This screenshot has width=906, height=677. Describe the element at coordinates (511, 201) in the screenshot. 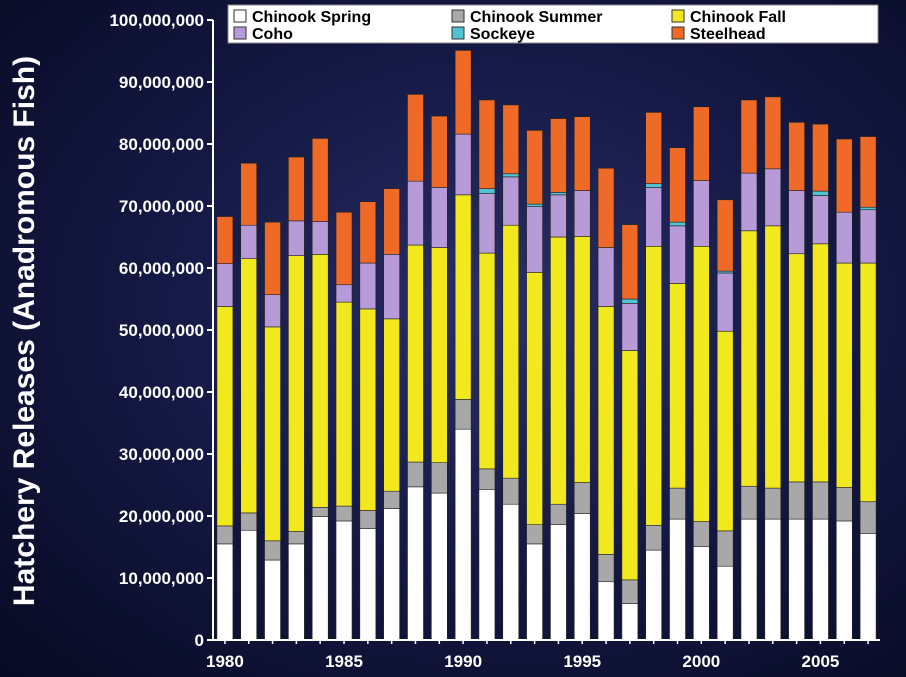

I see `bar-coho-1992` at that location.